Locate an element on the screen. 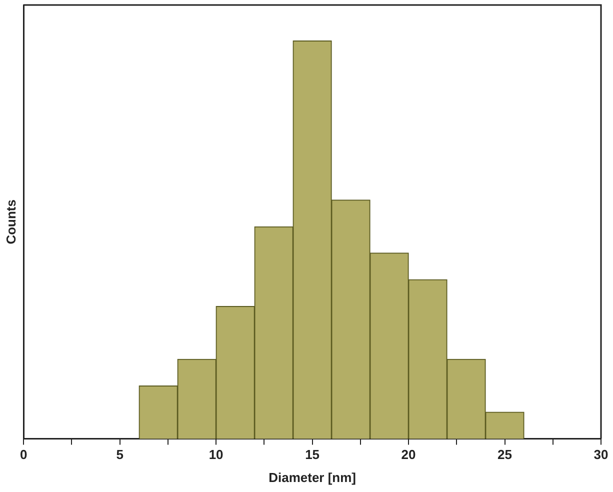 The image size is (613, 492). y-axis-title: Counts is located at coordinates (10, 222).